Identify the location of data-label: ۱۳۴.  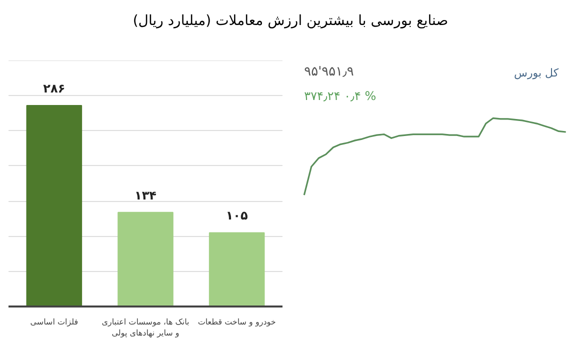
(145, 195).